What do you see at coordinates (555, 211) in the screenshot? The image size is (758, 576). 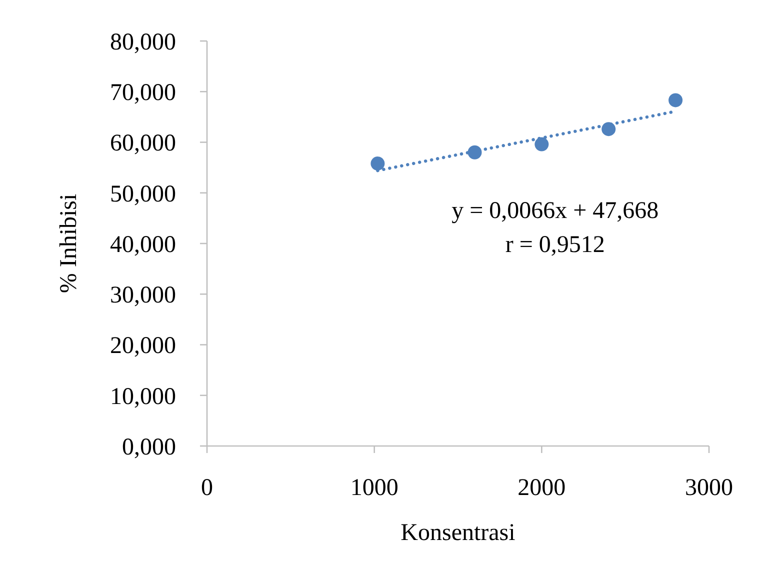 I see `annotation: y = 0,0066x + 47,668` at bounding box center [555, 211].